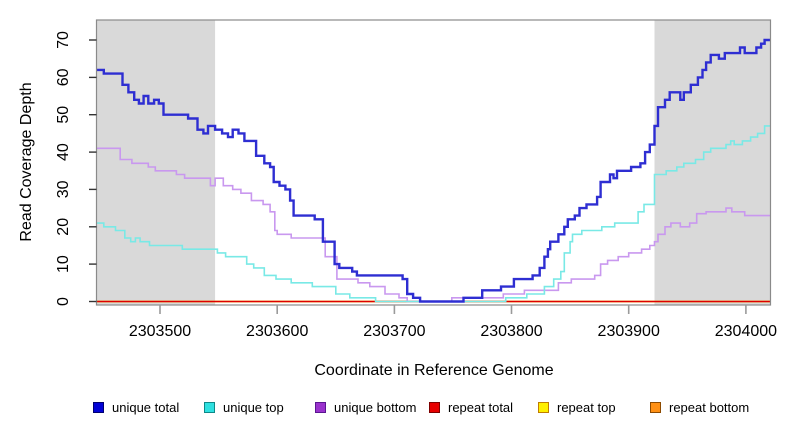 The height and width of the screenshot is (432, 792). Describe the element at coordinates (394, 331) in the screenshot. I see `x-tick-label: 2303700` at that location.